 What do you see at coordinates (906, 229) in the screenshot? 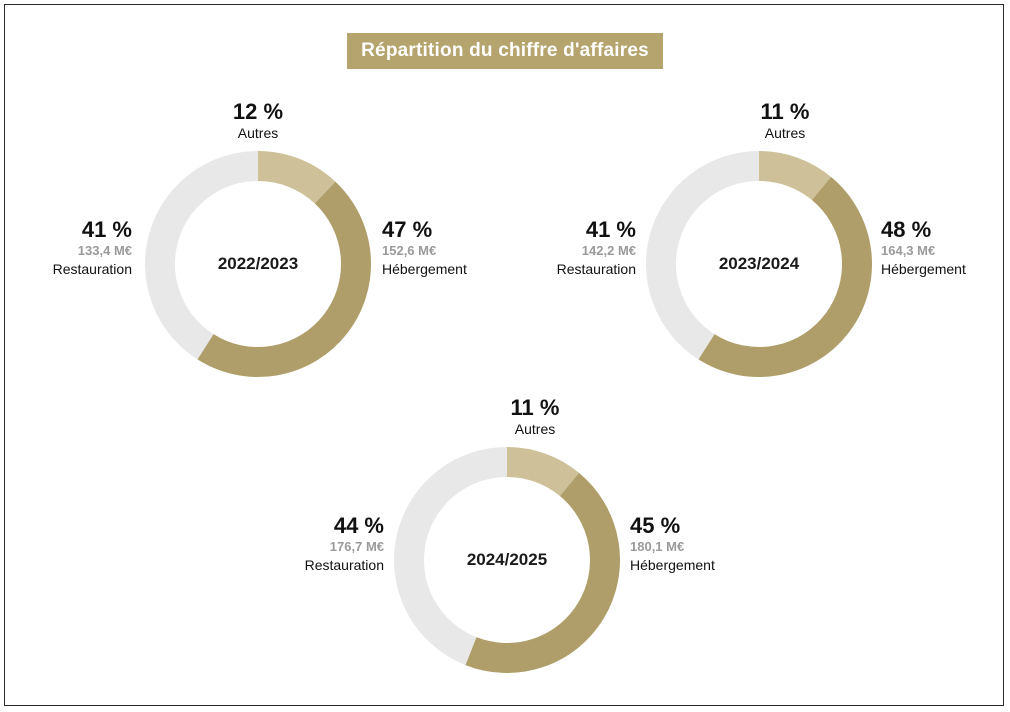
I see `percent-label: 48 %` at bounding box center [906, 229].